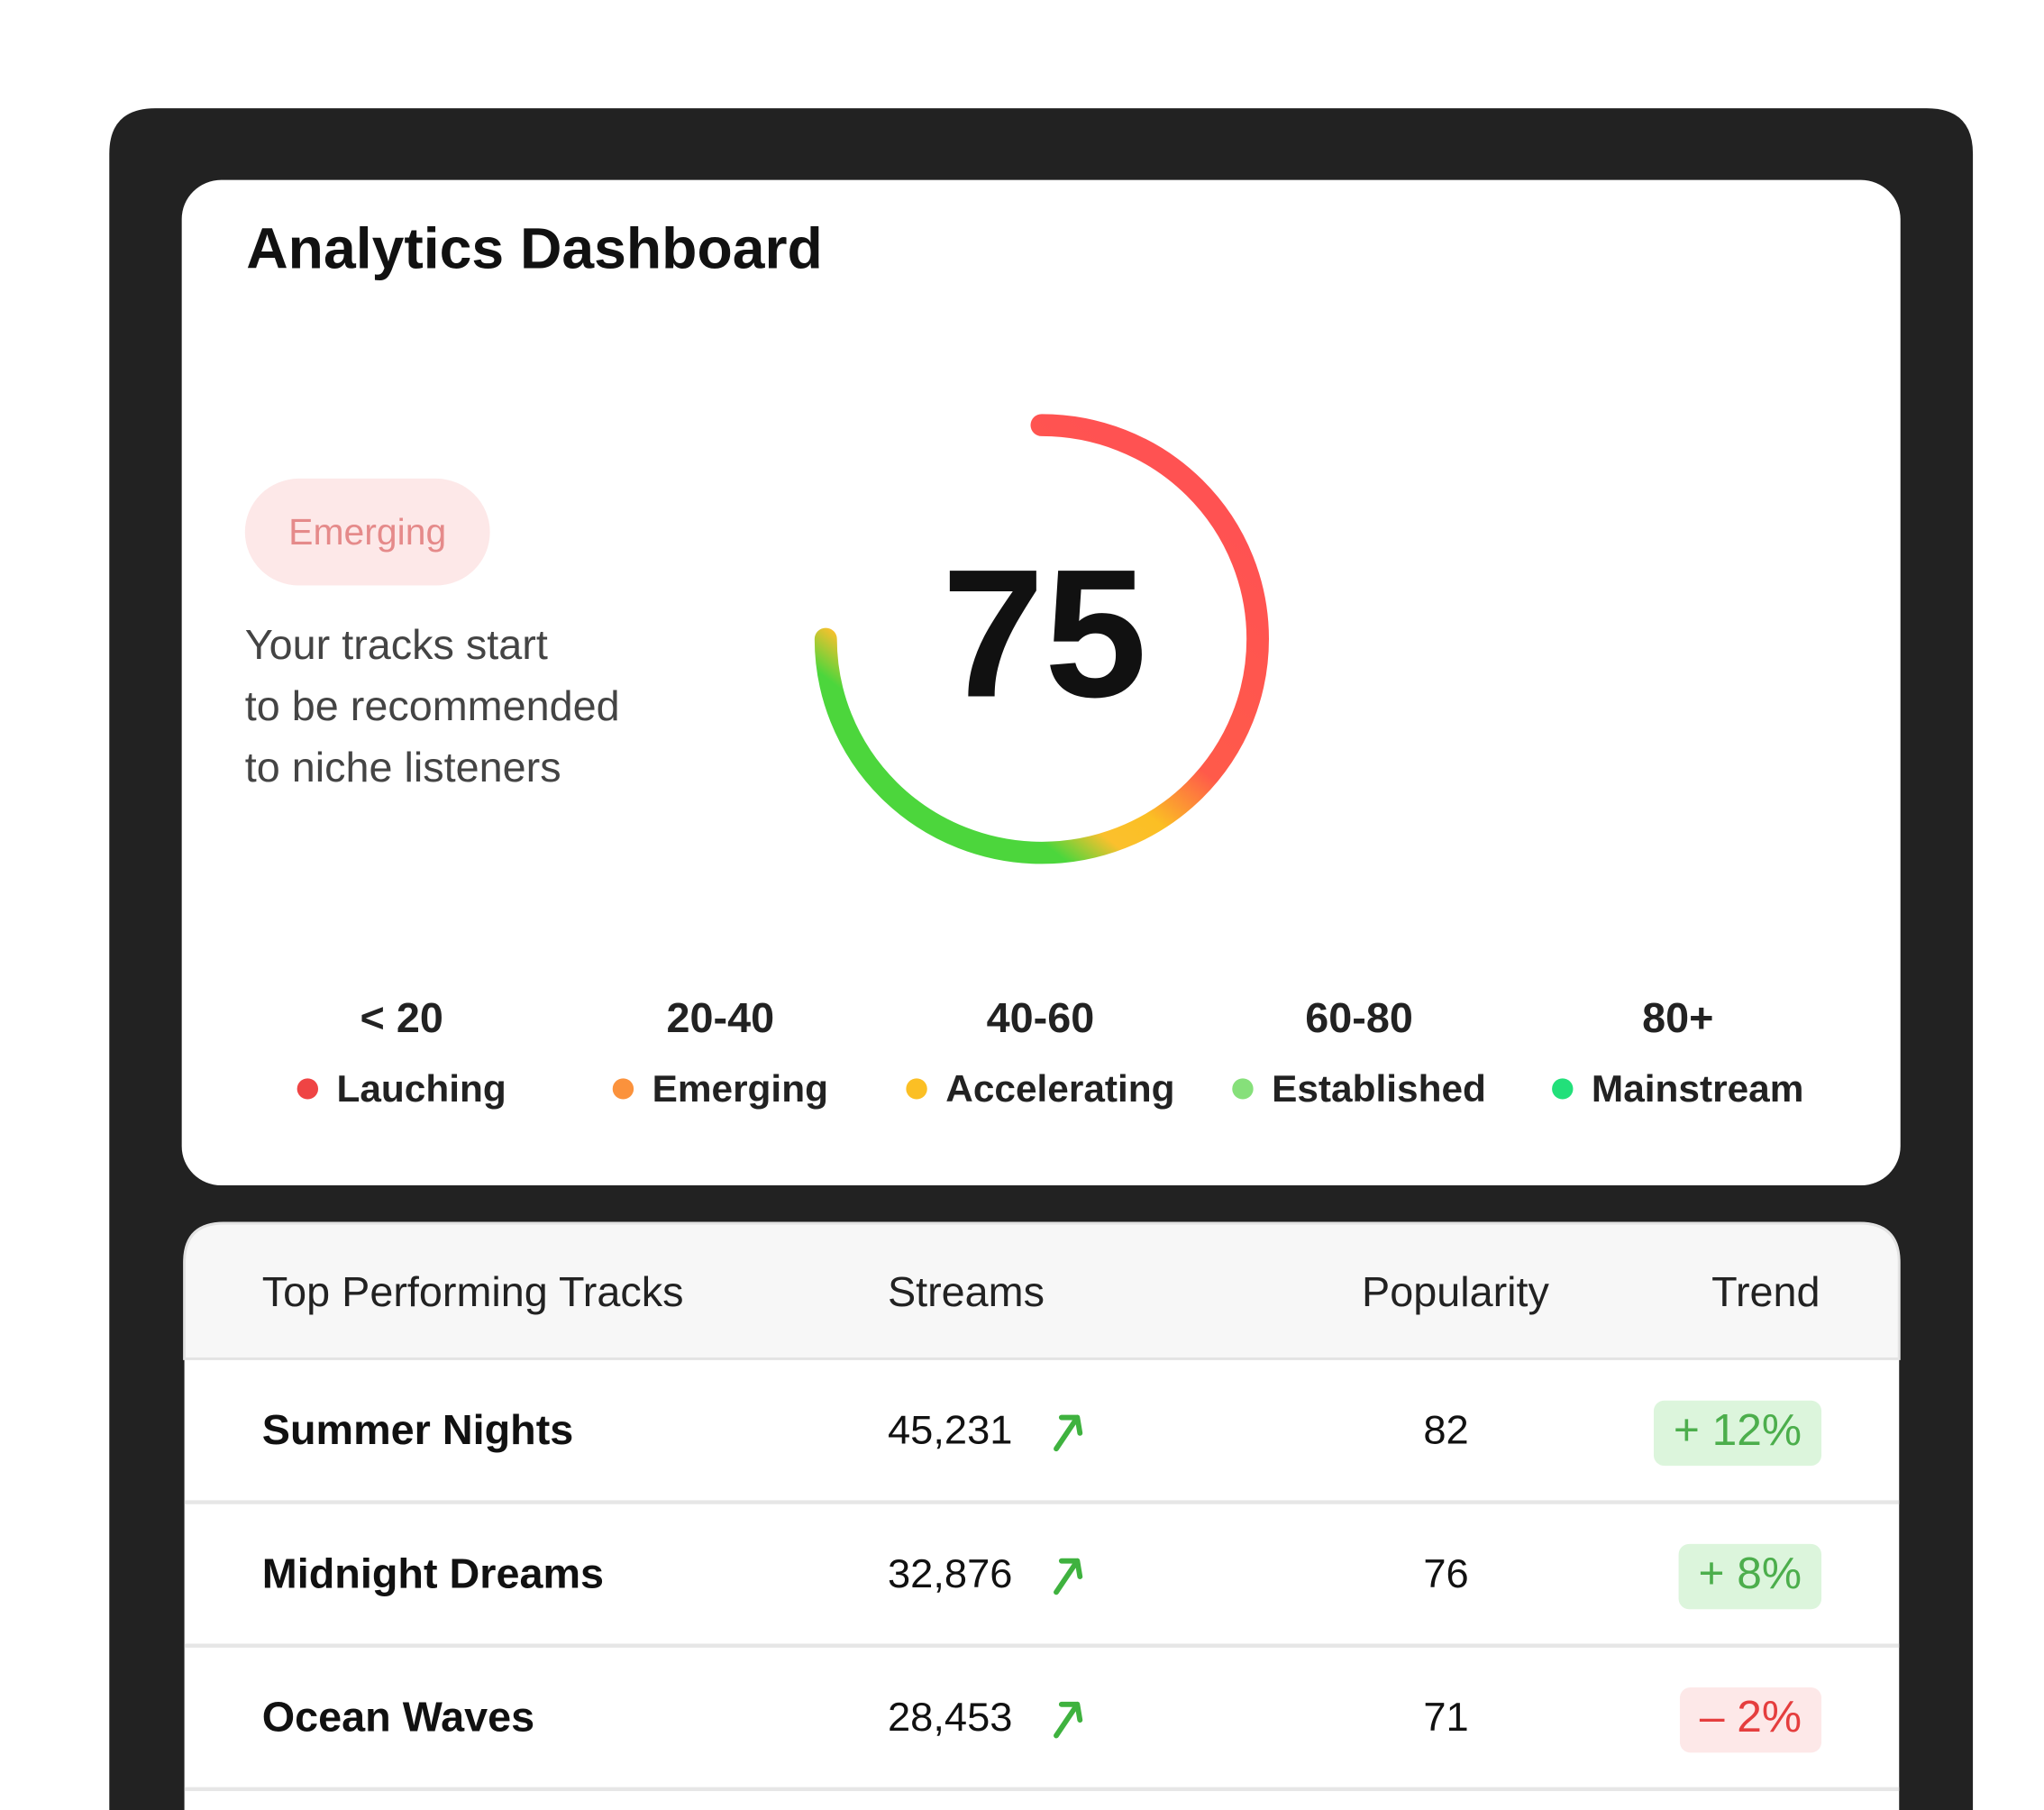  I want to click on table-header, so click(1042, 1290).